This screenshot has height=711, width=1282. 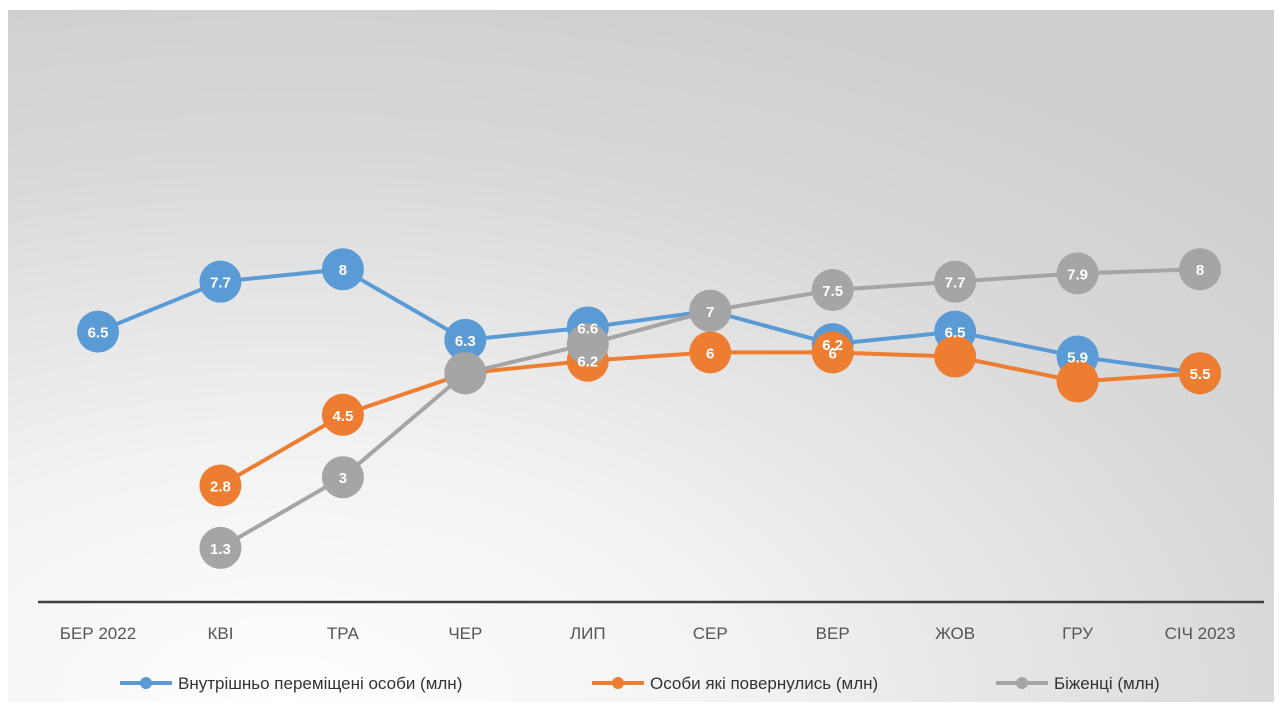 I want to click on x-tick-label: СІЧ 2023, so click(x=1200, y=633).